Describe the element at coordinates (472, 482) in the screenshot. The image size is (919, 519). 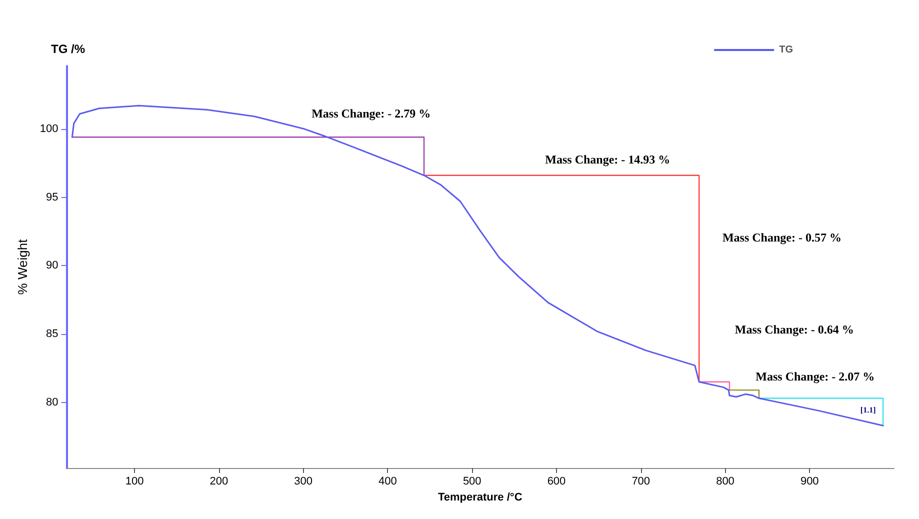
I see `x-tick-label: 500` at that location.